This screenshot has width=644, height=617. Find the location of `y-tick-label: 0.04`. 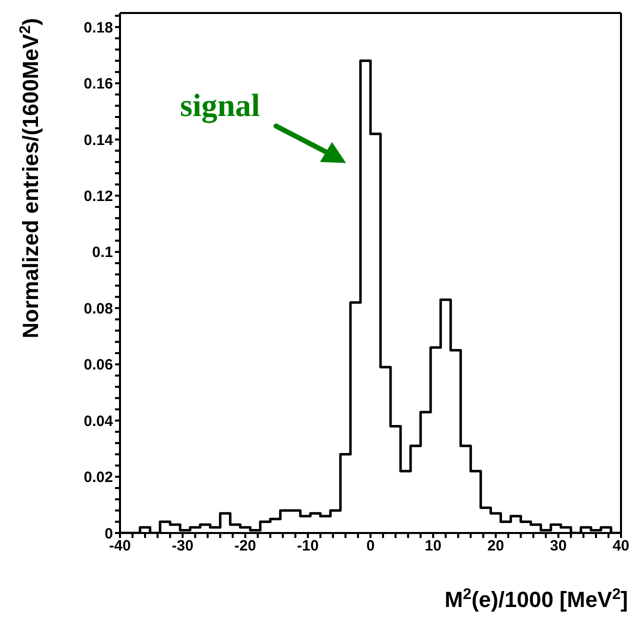

y-tick-label: 0.04 is located at coordinates (99, 421).